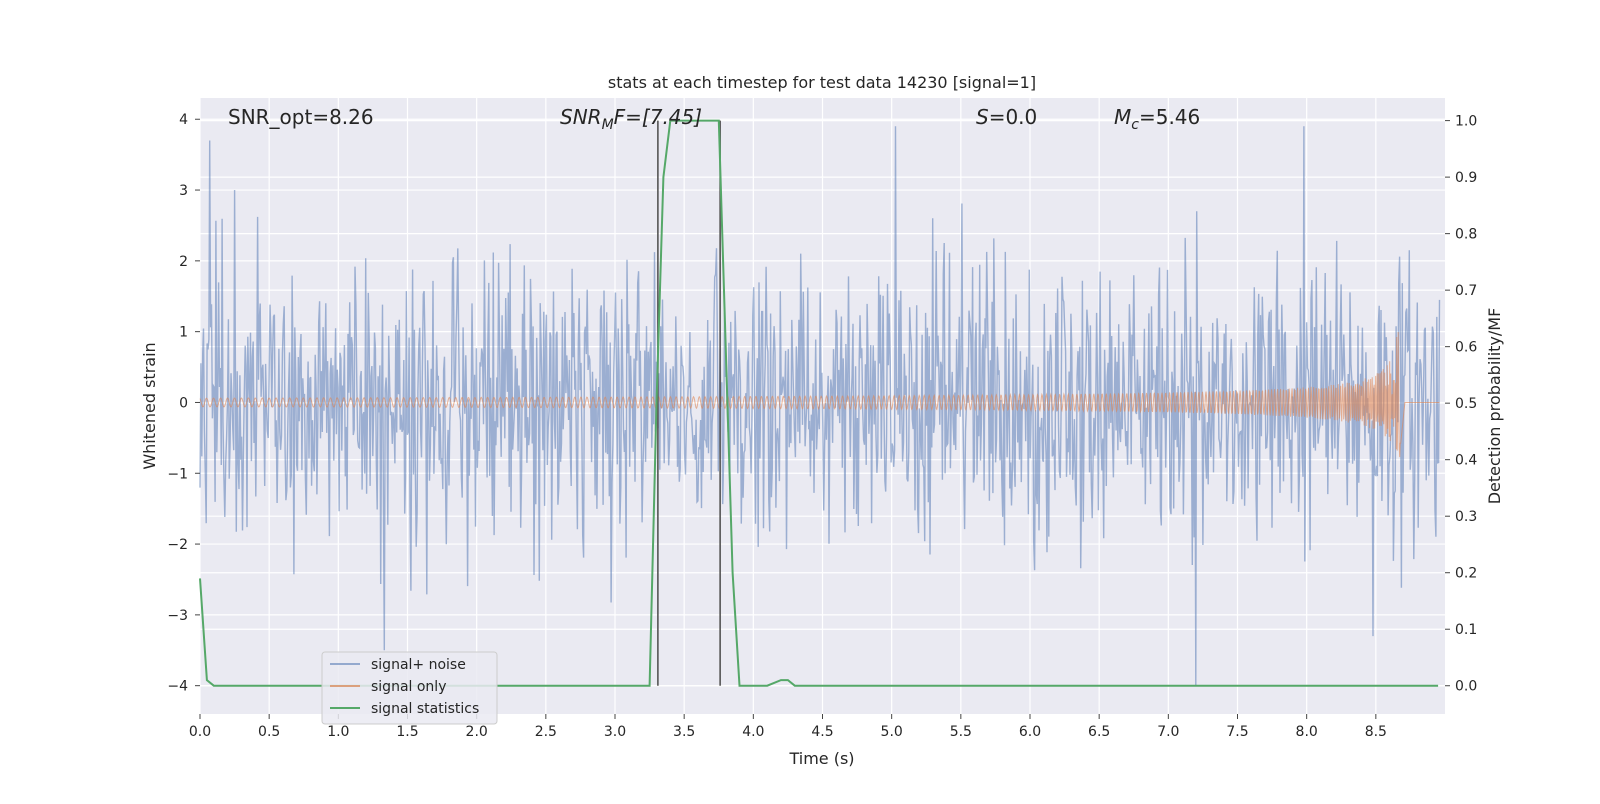  What do you see at coordinates (1157, 119) in the screenshot?
I see `annotation-mc: Mc=5.46` at bounding box center [1157, 119].